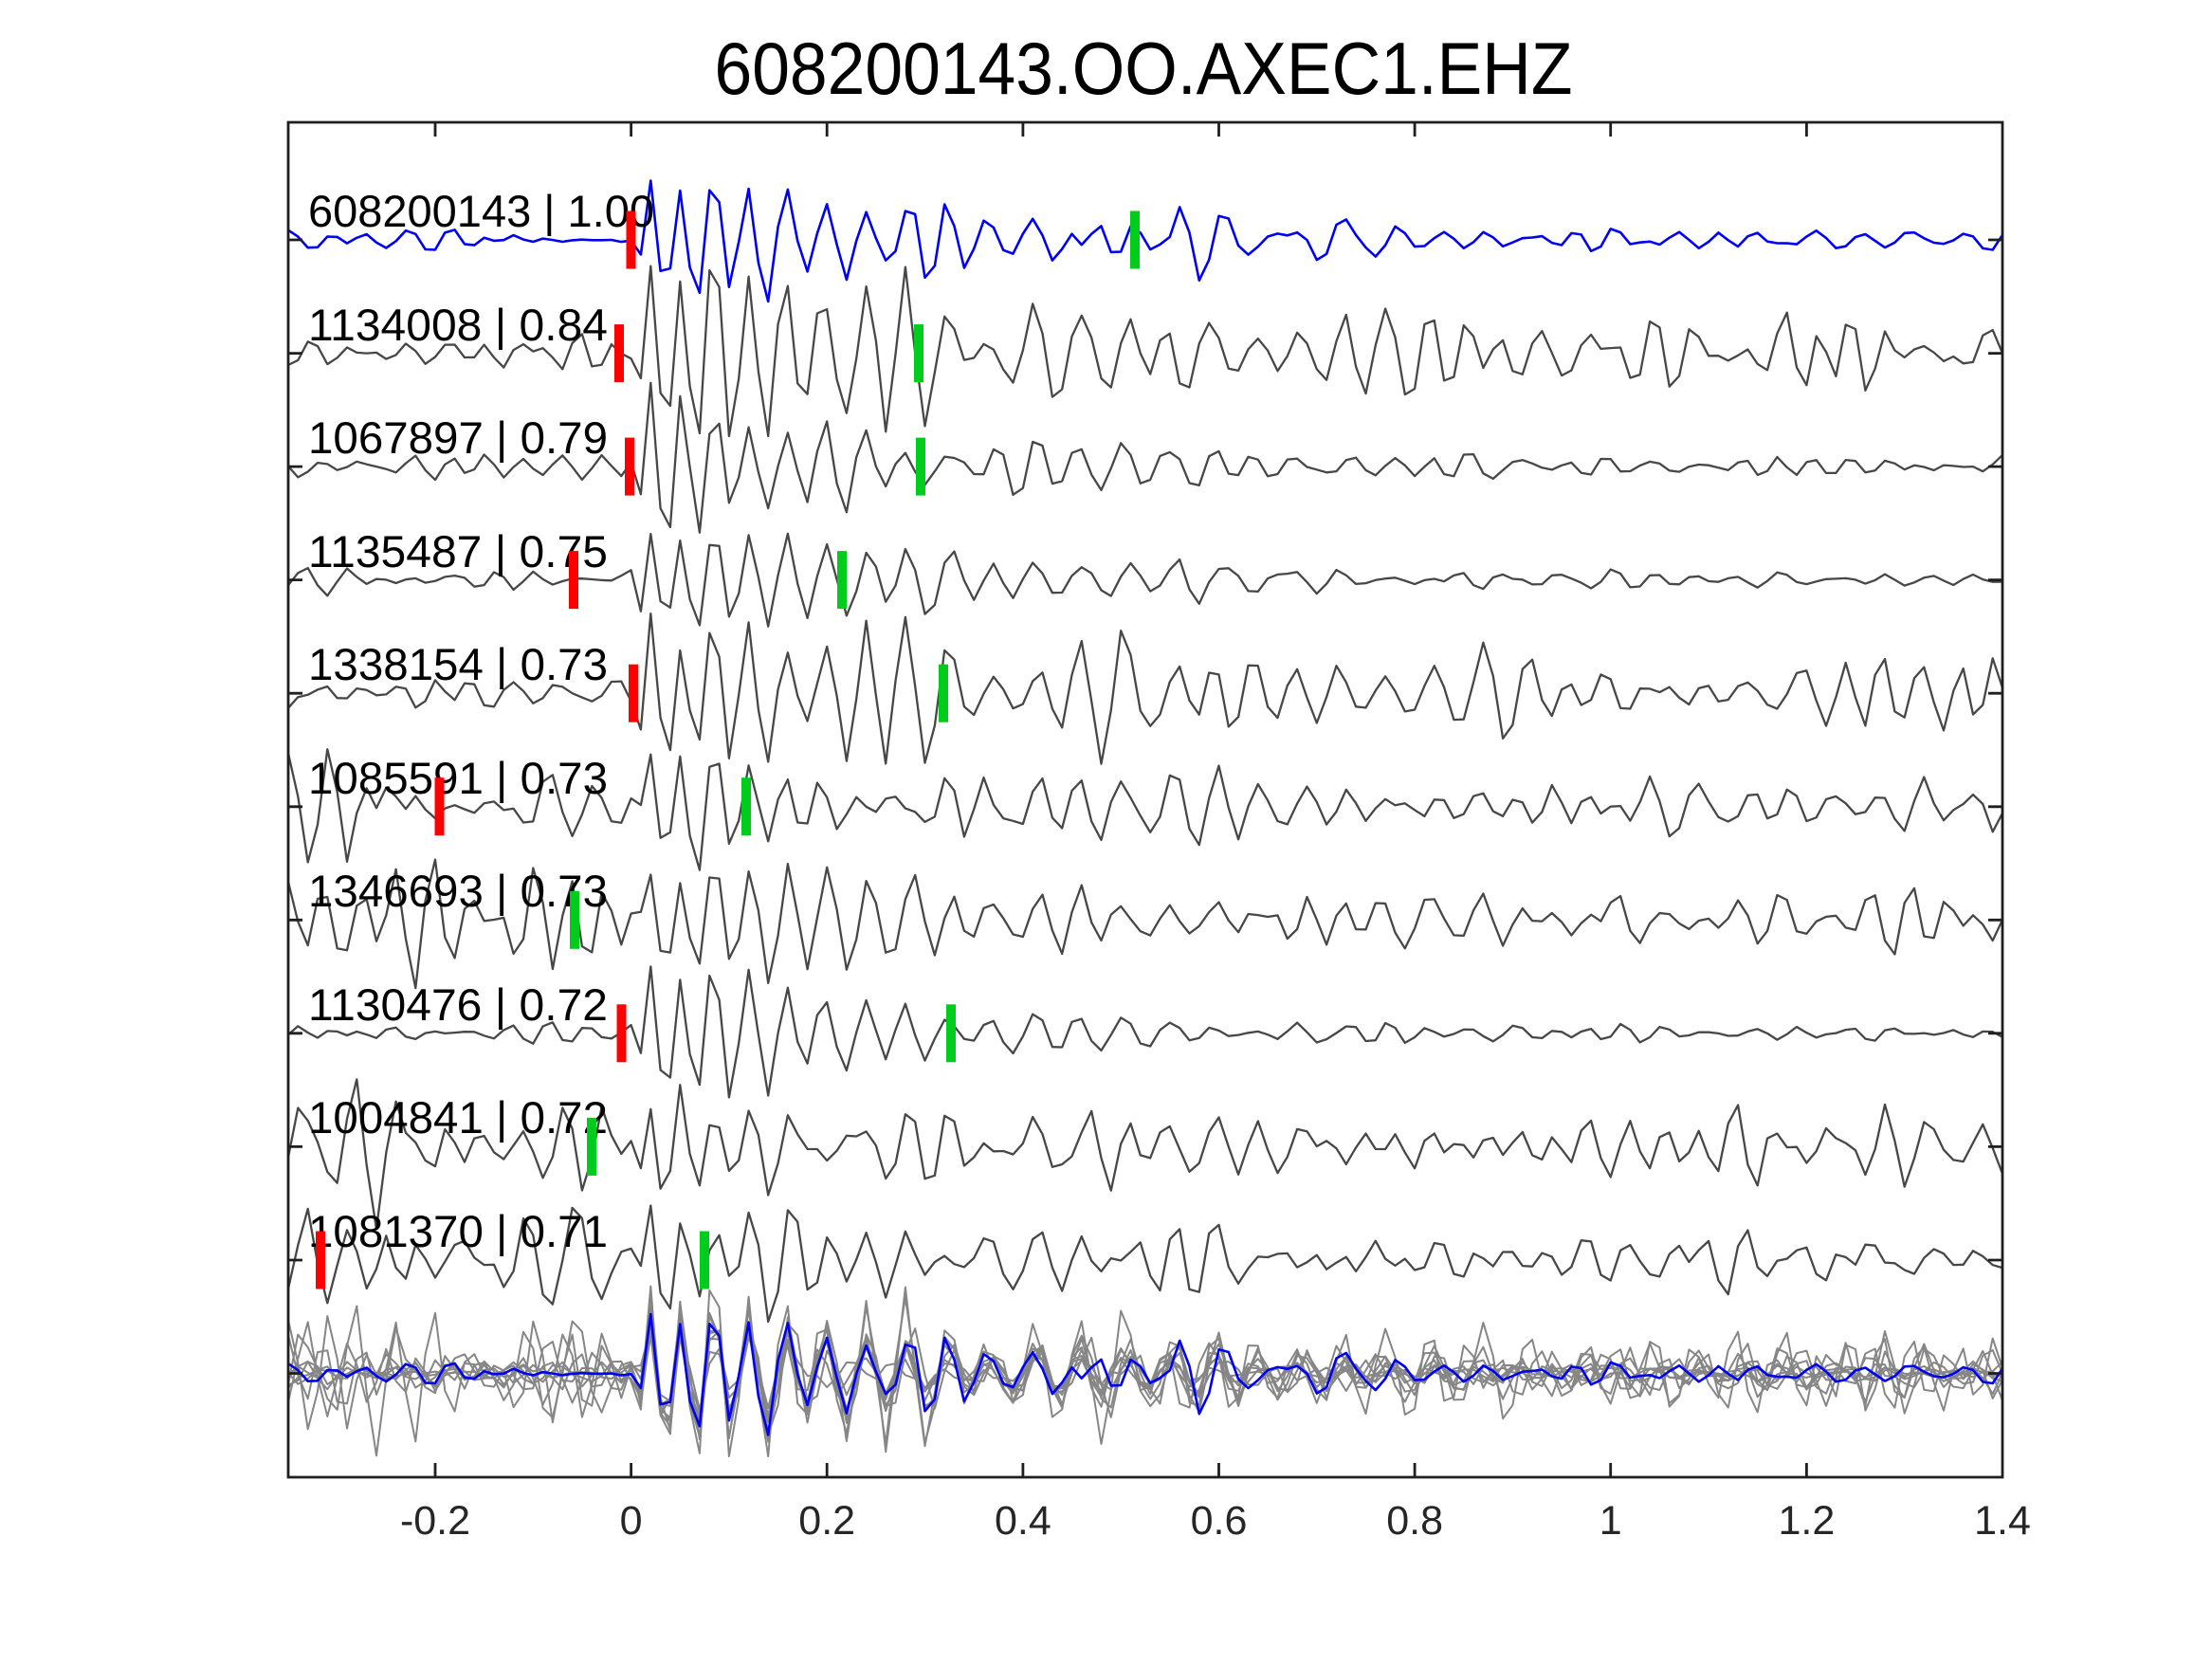 The image size is (2212, 1664). I want to click on svg-text: 1067897 | 0.79, so click(458, 437).